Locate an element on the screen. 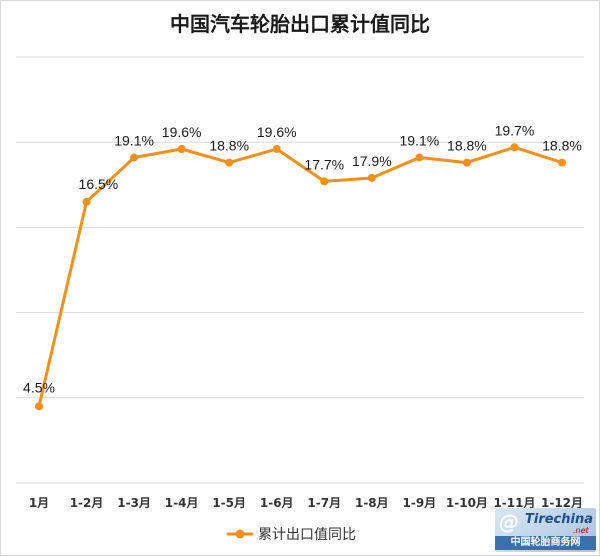 The height and width of the screenshot is (556, 600). x-tick-label-7: 1-8月 is located at coordinates (372, 503).